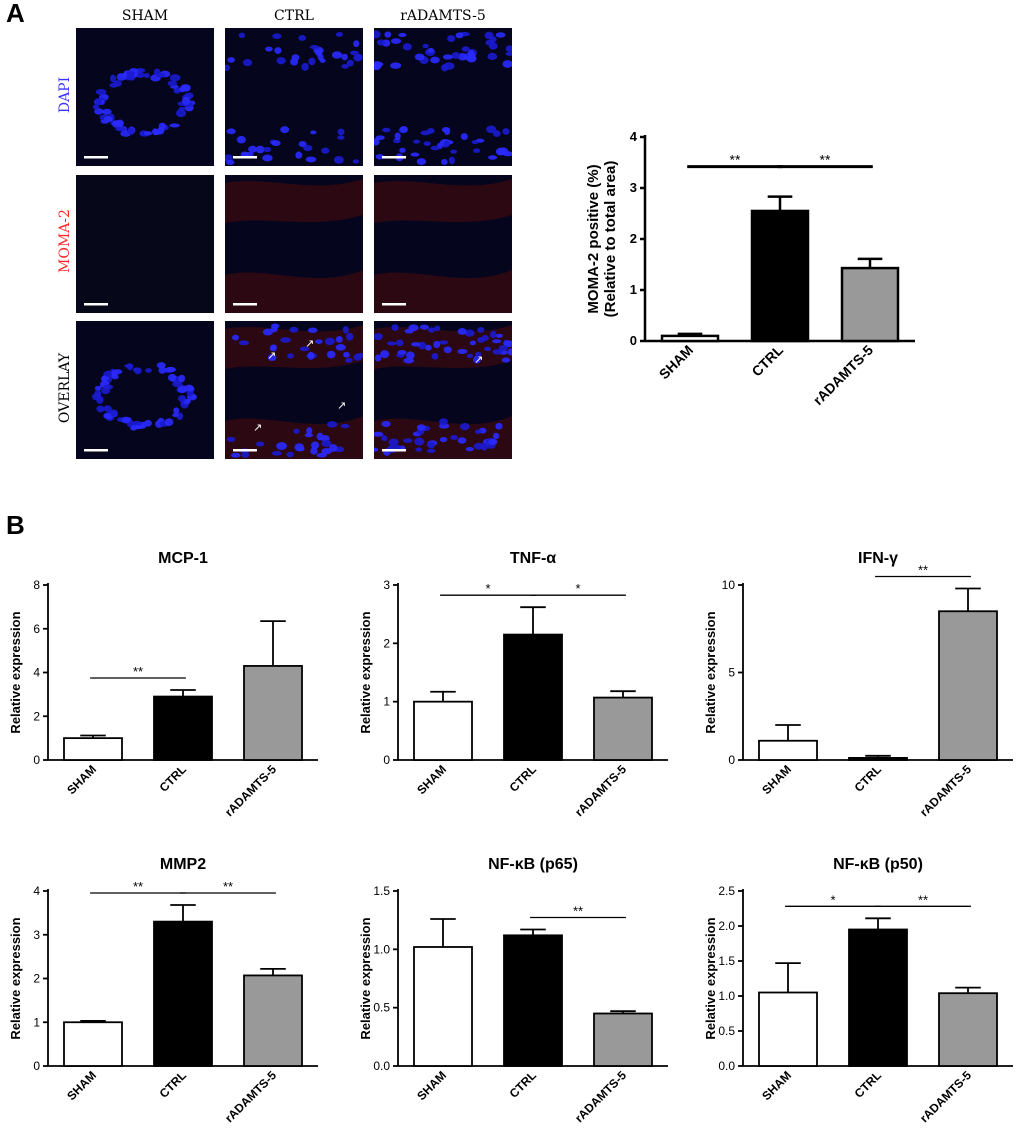 The width and height of the screenshot is (1020, 1137). I want to click on chart-title: NF-κB (p65), so click(533, 864).